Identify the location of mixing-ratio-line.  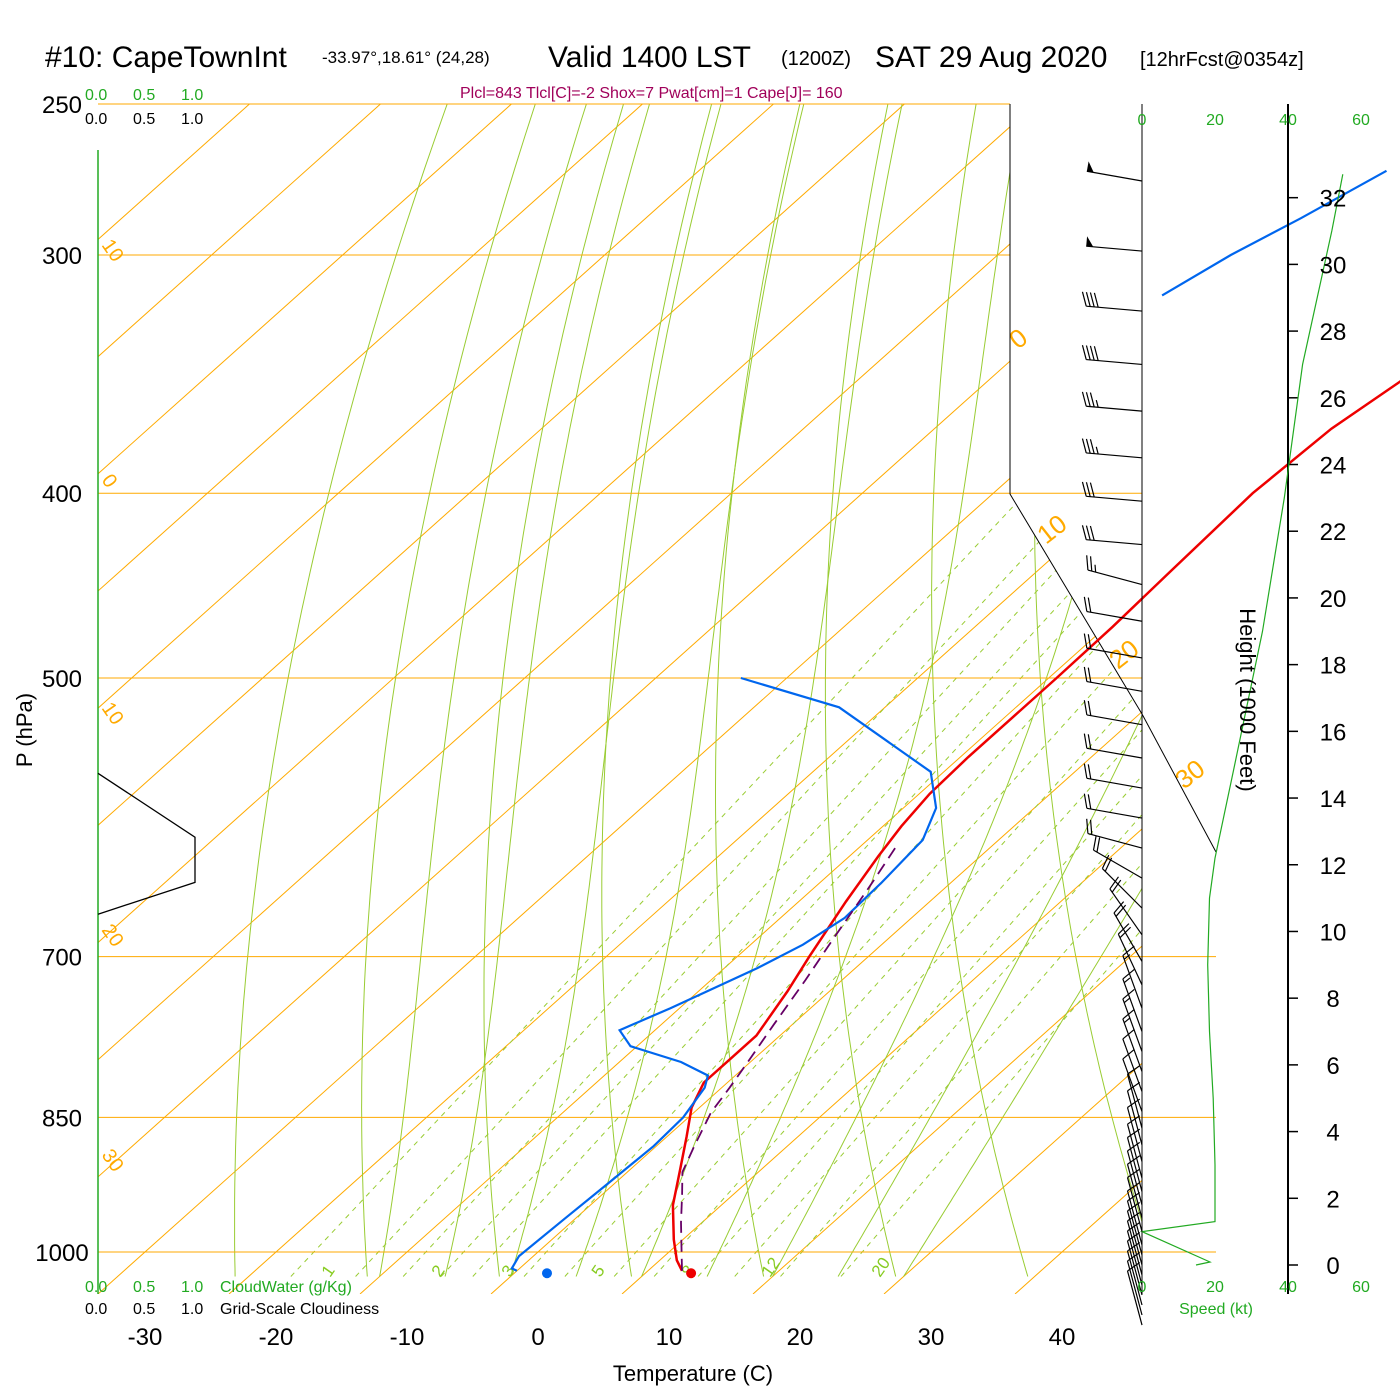
(991, 884).